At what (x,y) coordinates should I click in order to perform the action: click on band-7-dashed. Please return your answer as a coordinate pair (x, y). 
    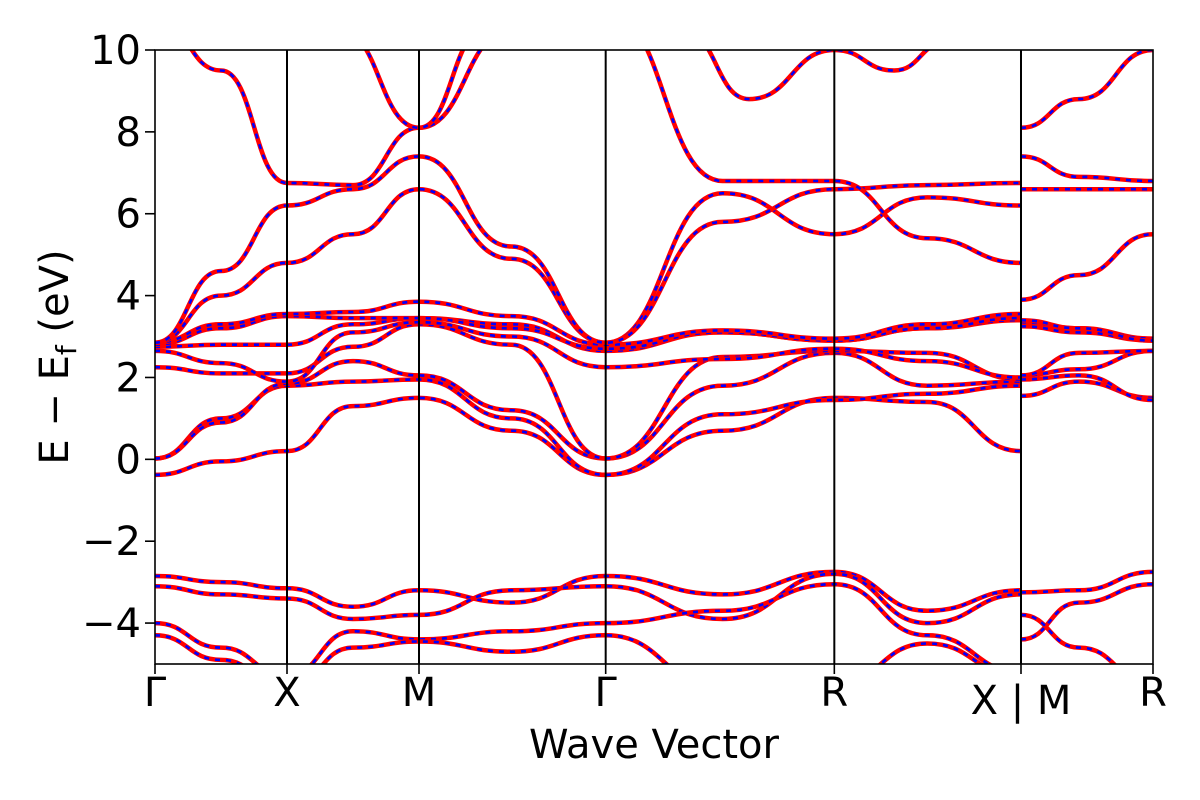
    Looking at the image, I should click on (654, 289).